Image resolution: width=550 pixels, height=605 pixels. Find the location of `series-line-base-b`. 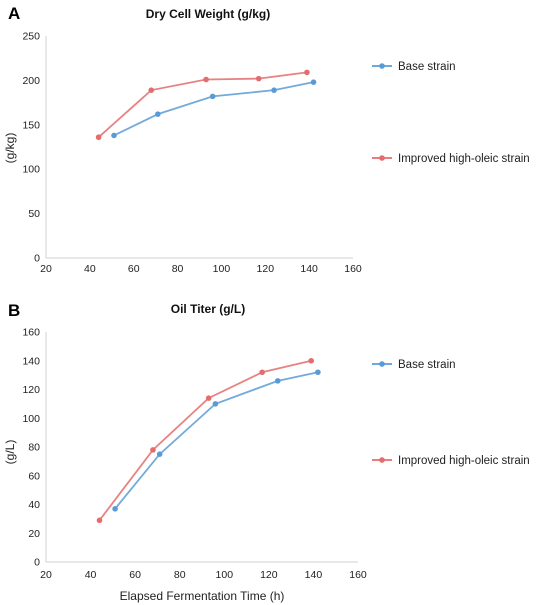

series-line-base-b is located at coordinates (216, 440).